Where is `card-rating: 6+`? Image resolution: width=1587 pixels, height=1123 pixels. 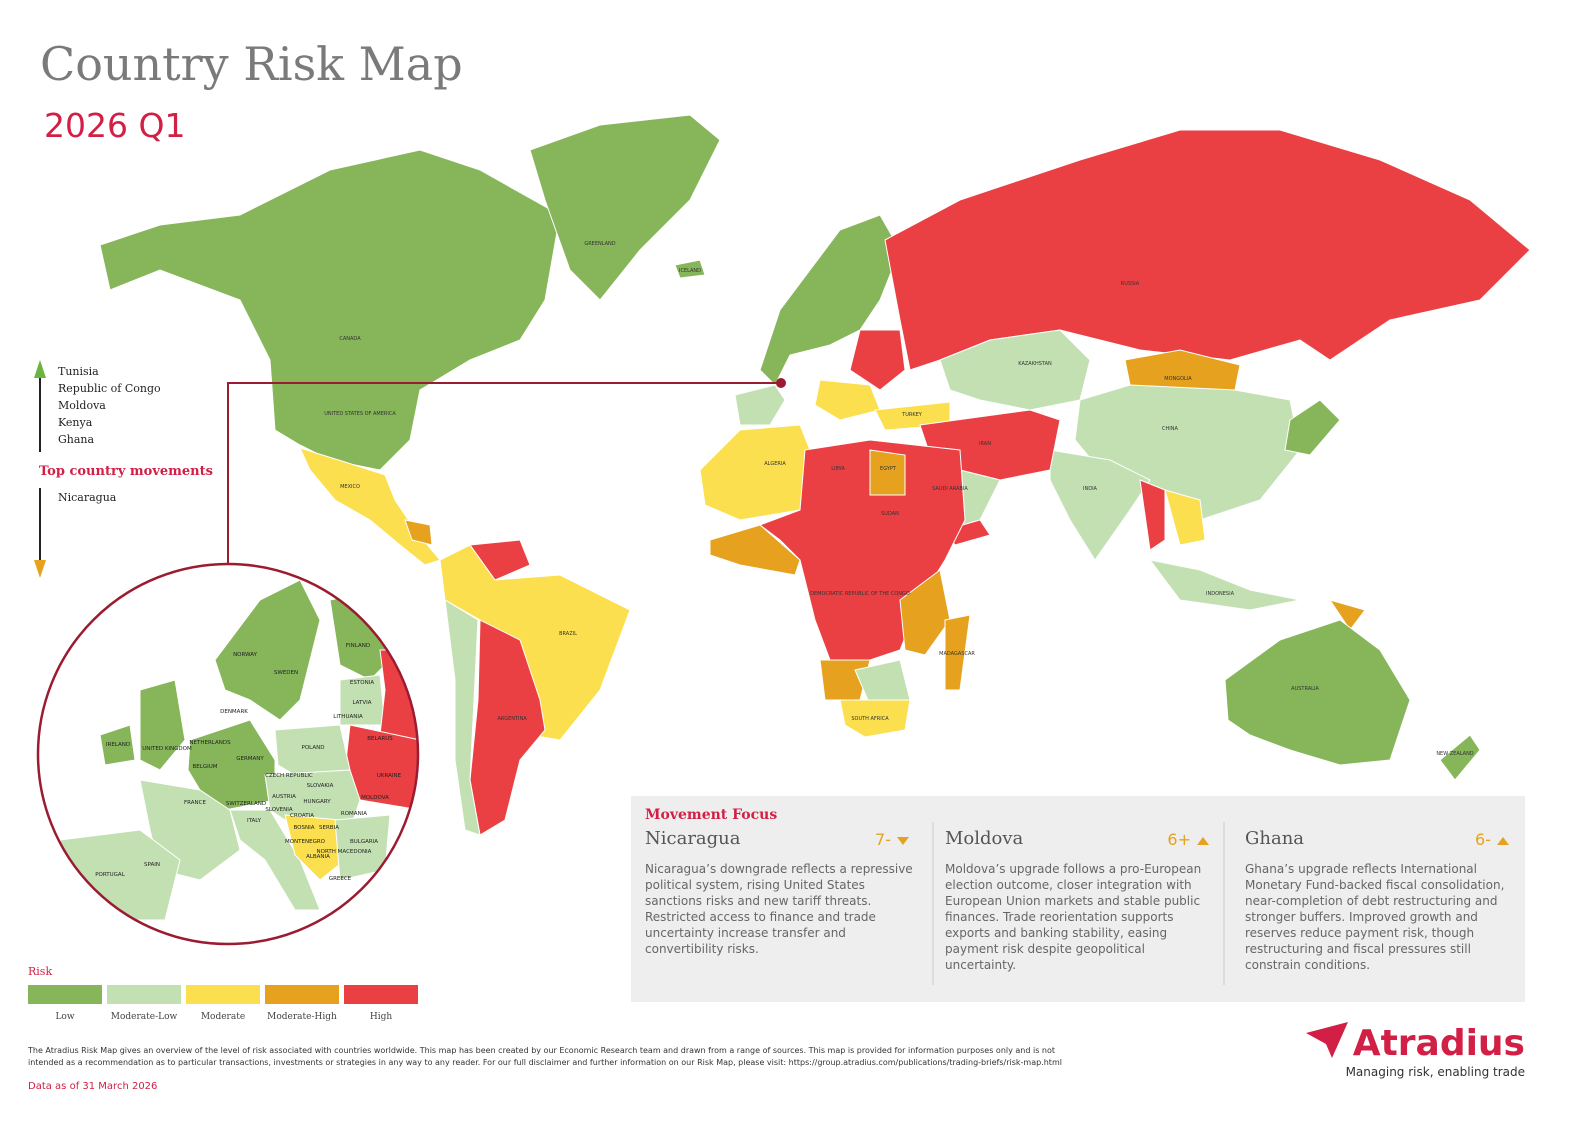 card-rating: 6+ is located at coordinates (1179, 839).